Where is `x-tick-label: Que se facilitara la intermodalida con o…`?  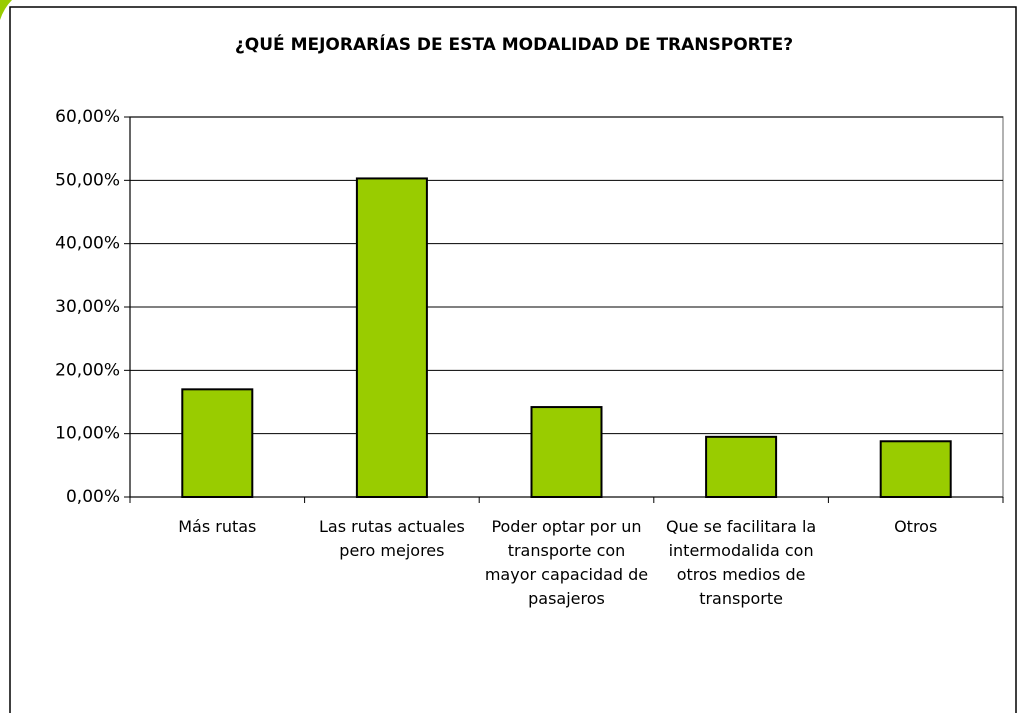
x-tick-label: Que se facilitara la intermodalida con o… is located at coordinates (741, 562).